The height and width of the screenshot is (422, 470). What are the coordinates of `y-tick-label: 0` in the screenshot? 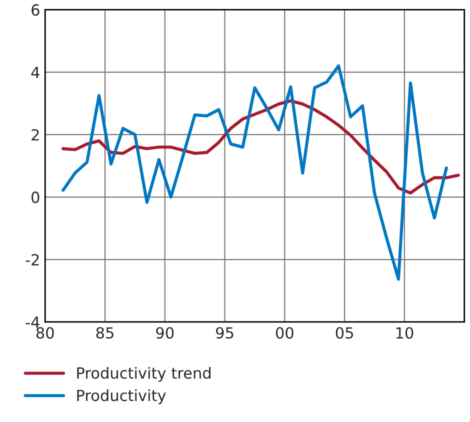 It's located at (36, 198).